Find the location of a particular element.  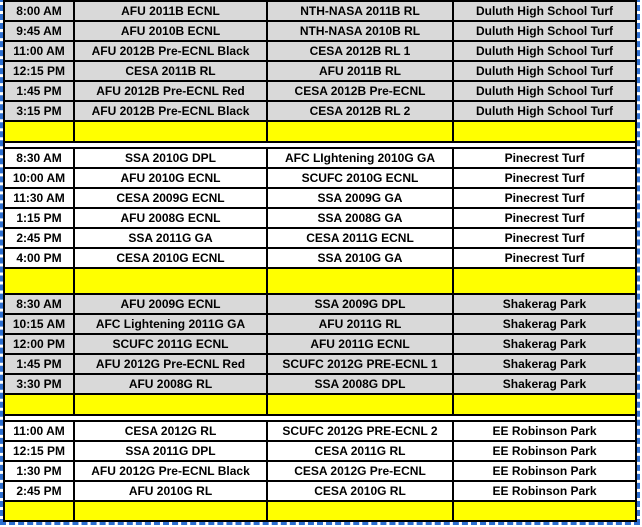

away-team-cell: NTH-NASA 2010B RL is located at coordinates (361, 31).